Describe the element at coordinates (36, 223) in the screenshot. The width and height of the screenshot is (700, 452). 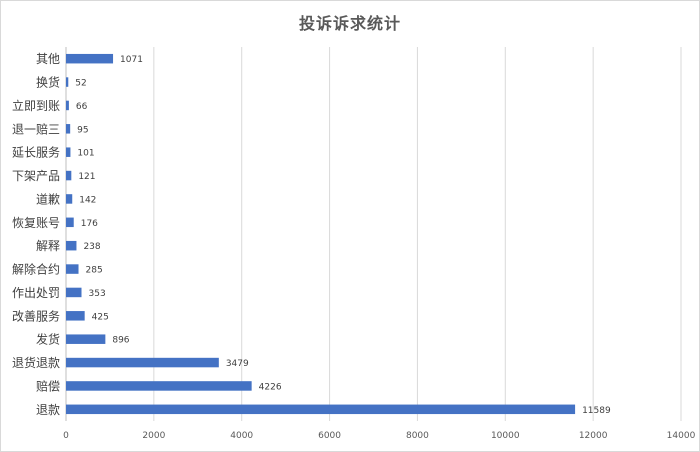
I see `category-label: 恢复账号` at that location.